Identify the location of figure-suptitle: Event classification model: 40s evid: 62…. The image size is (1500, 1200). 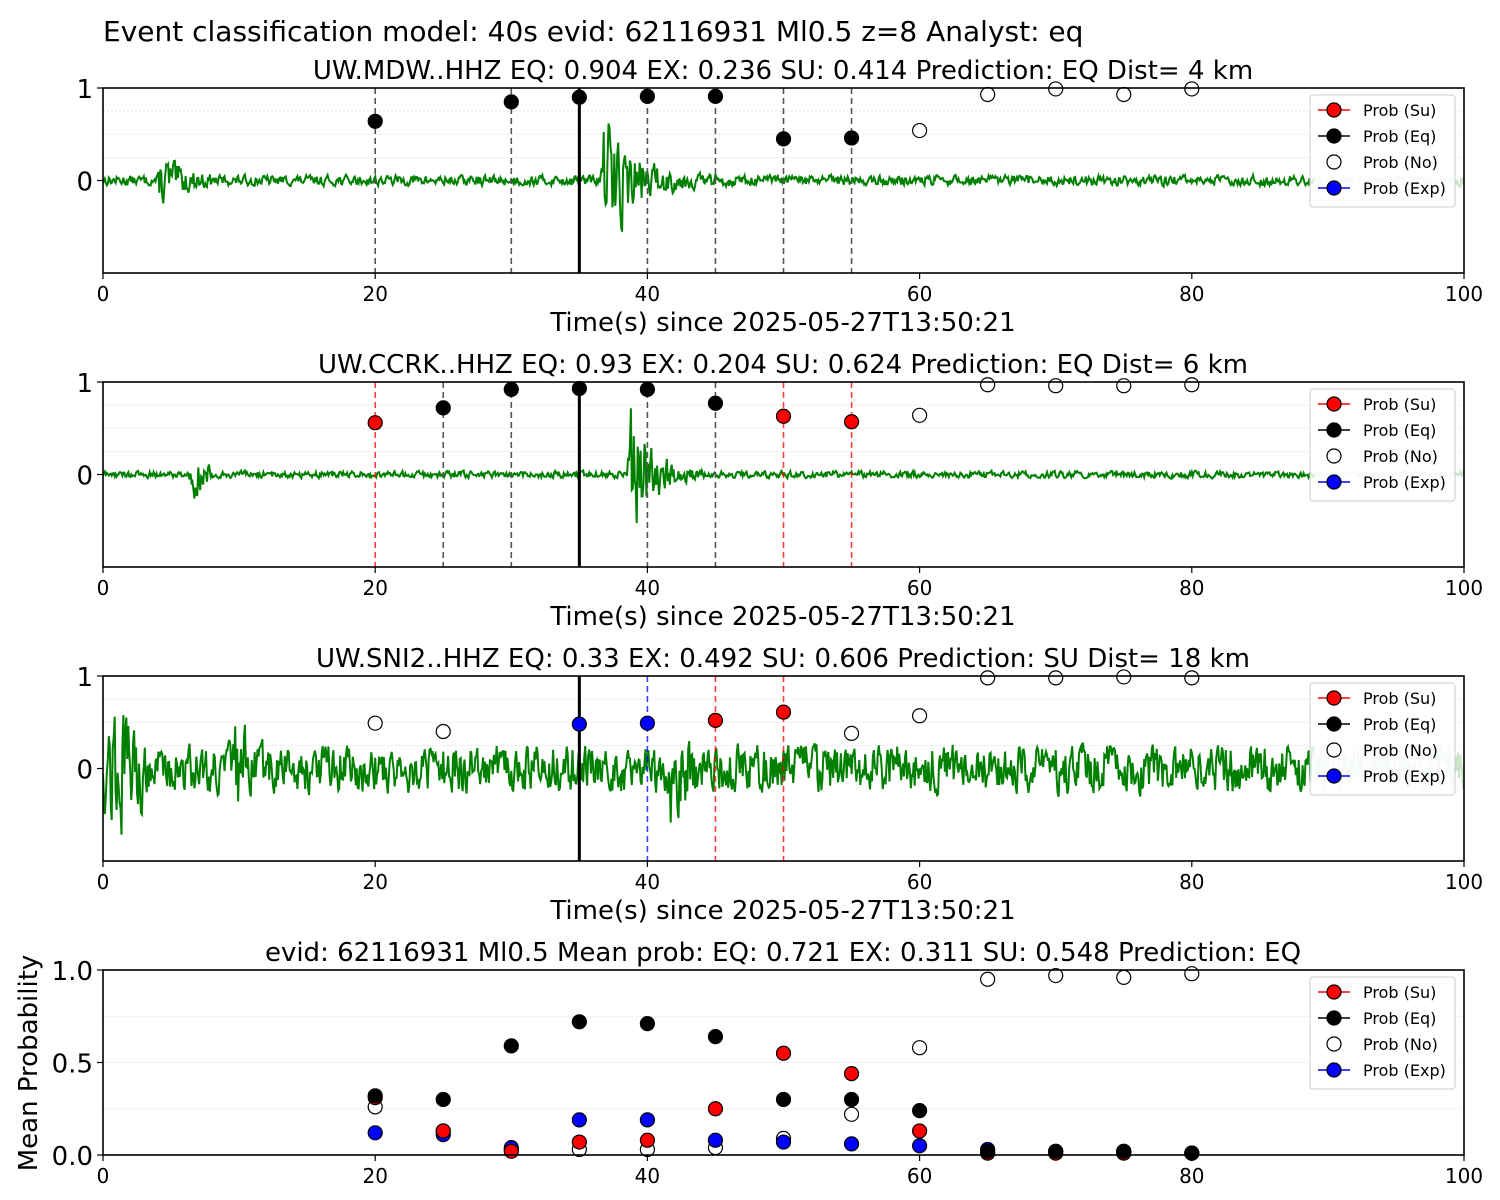
(593, 31).